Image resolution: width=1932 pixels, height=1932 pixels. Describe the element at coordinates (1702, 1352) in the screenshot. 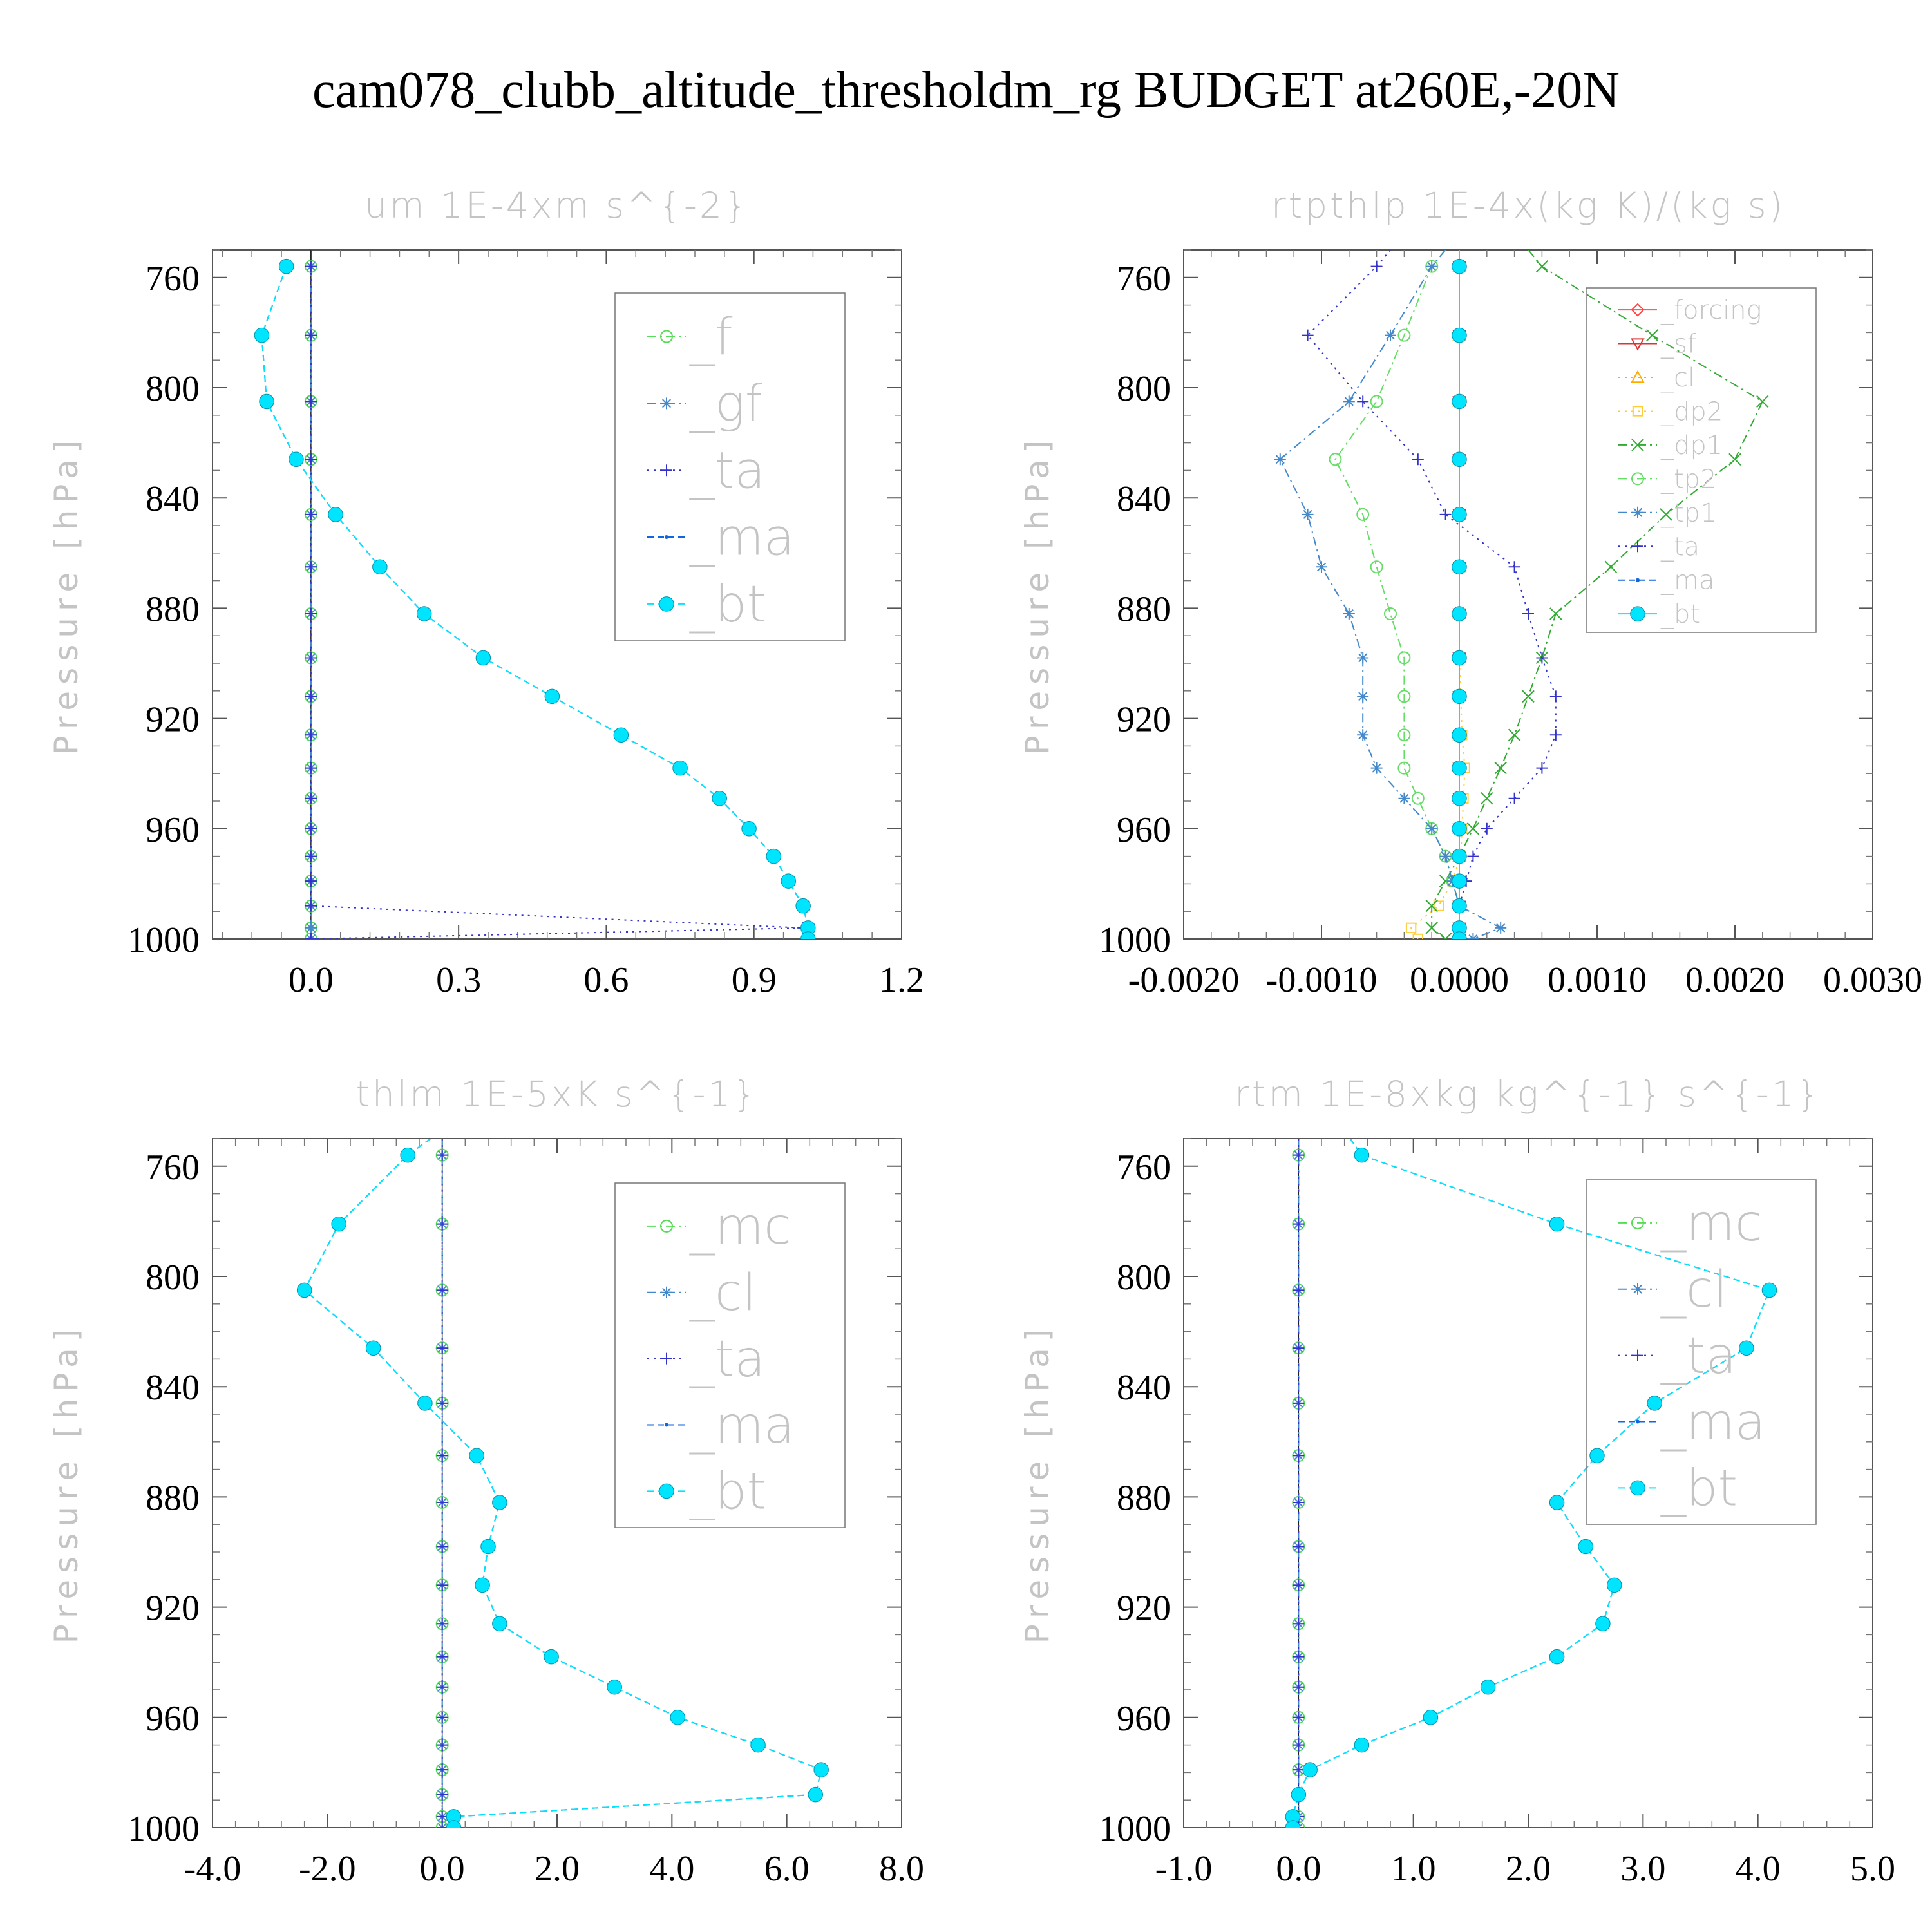

I see `legend: _mc _cl _ta _ma _bt` at that location.